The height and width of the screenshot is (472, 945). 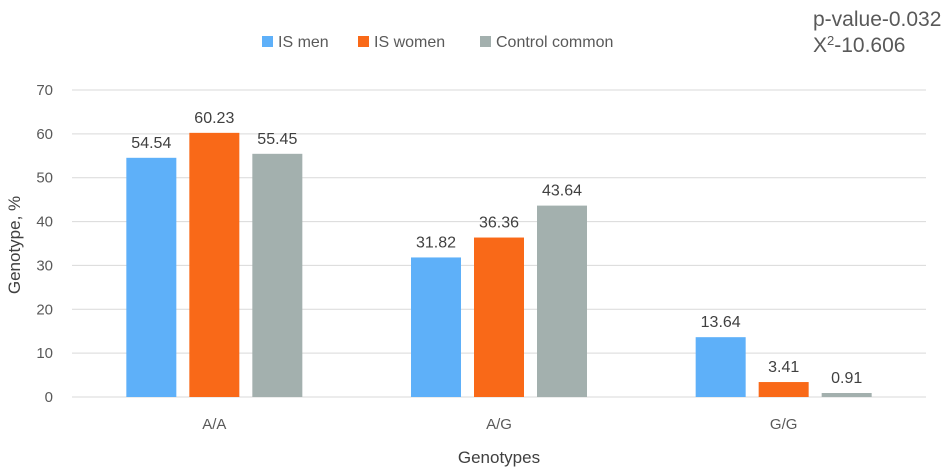 What do you see at coordinates (830, 40) in the screenshot?
I see `chi-square-superscript: 2` at bounding box center [830, 40].